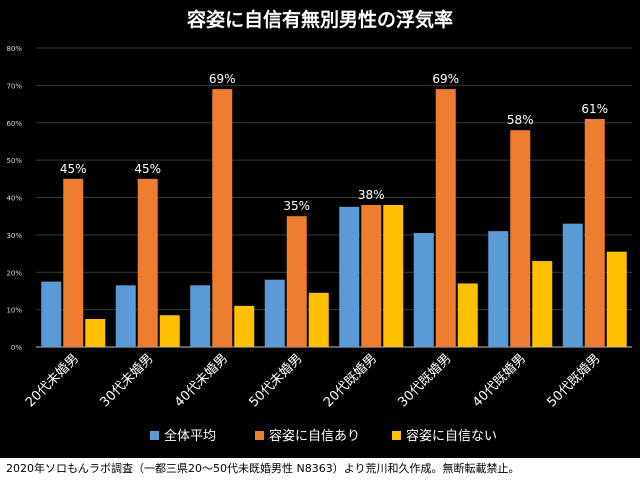 The width and height of the screenshot is (640, 480). I want to click on y-tick-label: 10%, so click(14, 311).